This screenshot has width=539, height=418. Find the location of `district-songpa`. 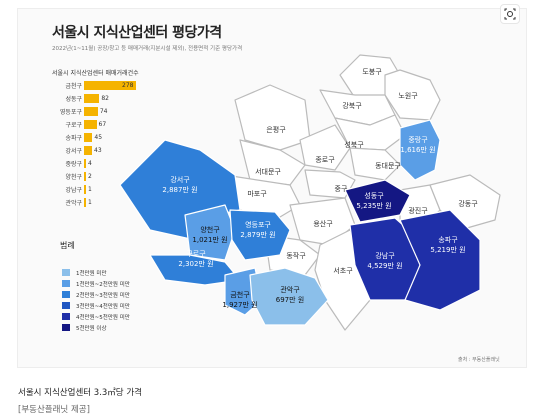

district-songpa is located at coordinates (440, 260).